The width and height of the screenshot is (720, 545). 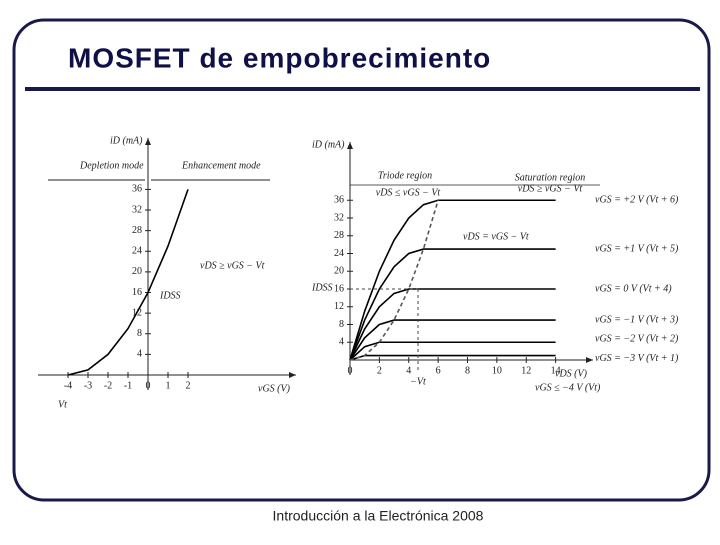 I want to click on series-label: vGS = −1 V (Vt + 3), so click(x=637, y=319).